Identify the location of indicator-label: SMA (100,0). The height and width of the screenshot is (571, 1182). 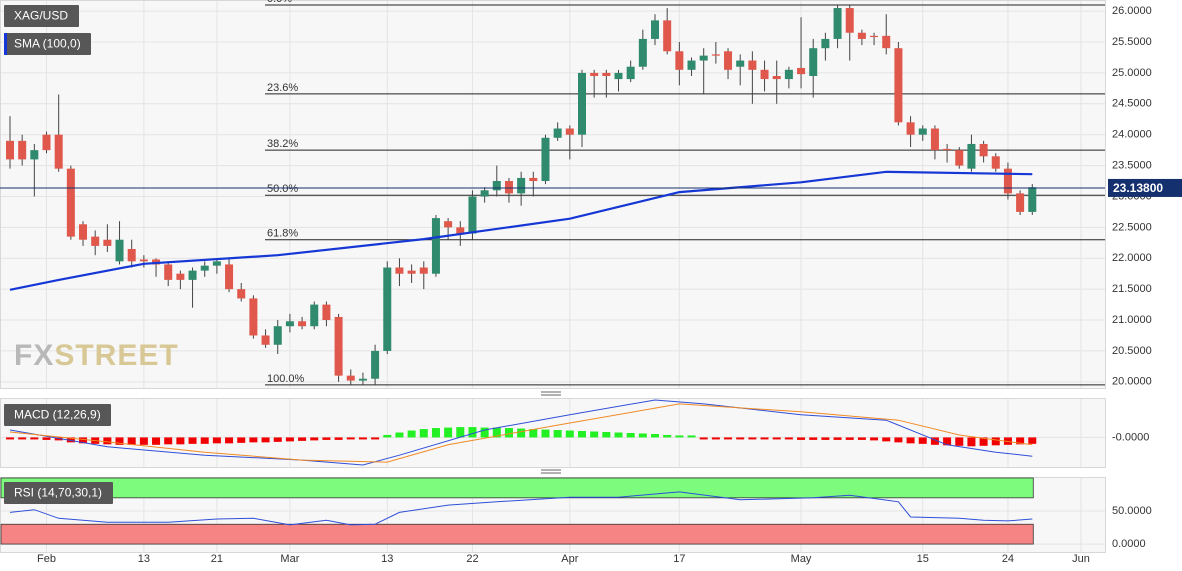
(47, 44).